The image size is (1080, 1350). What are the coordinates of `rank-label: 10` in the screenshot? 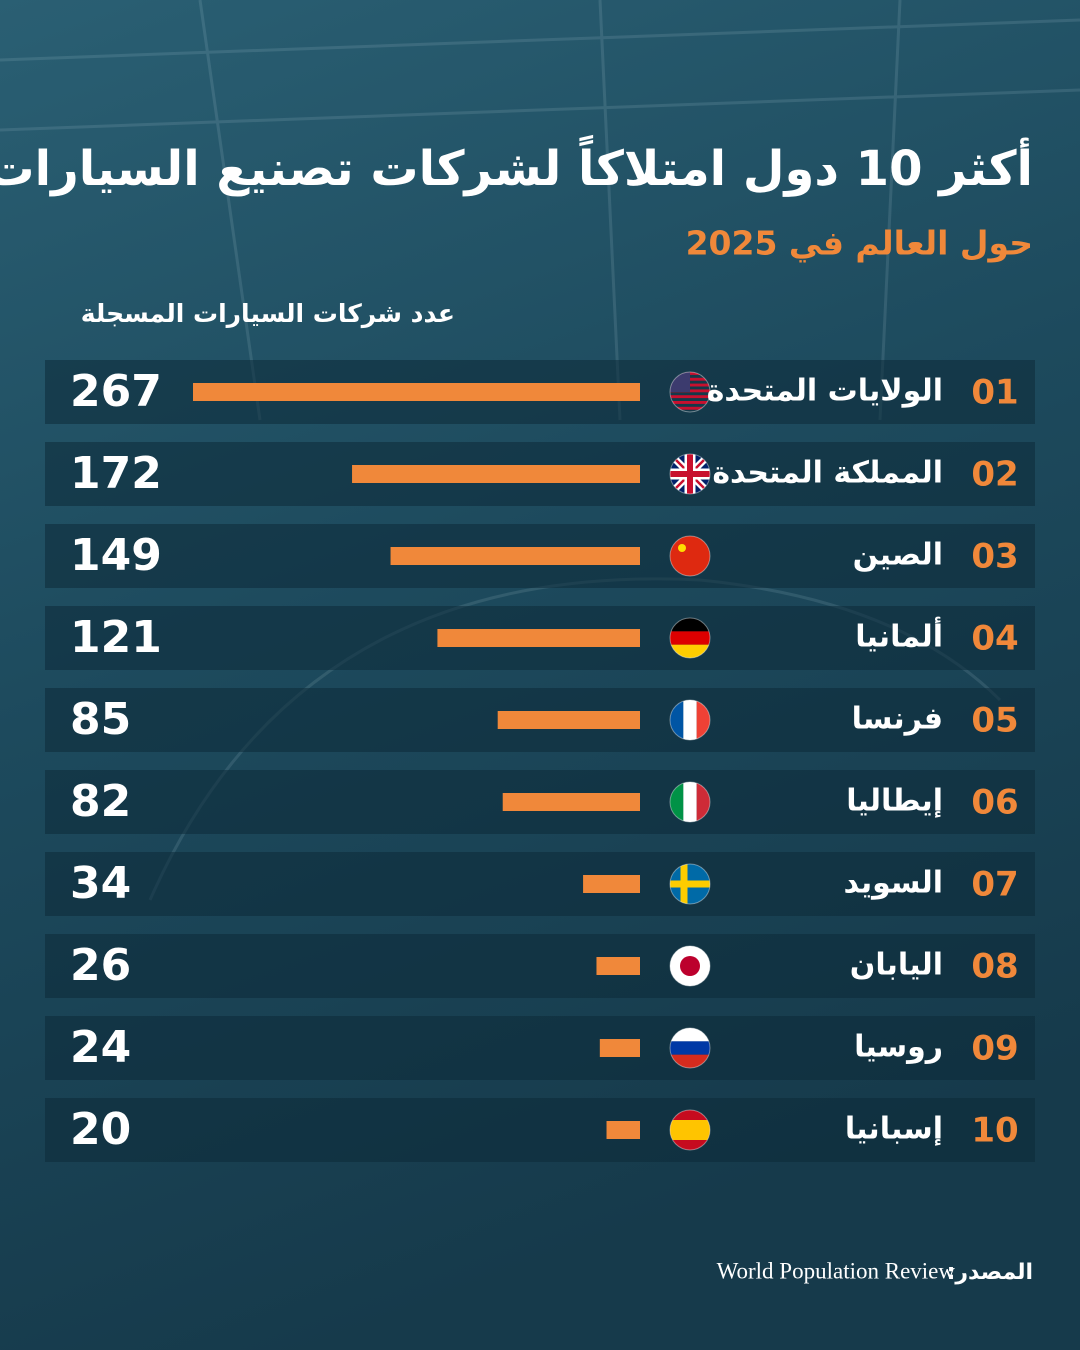 It's located at (994, 1131).